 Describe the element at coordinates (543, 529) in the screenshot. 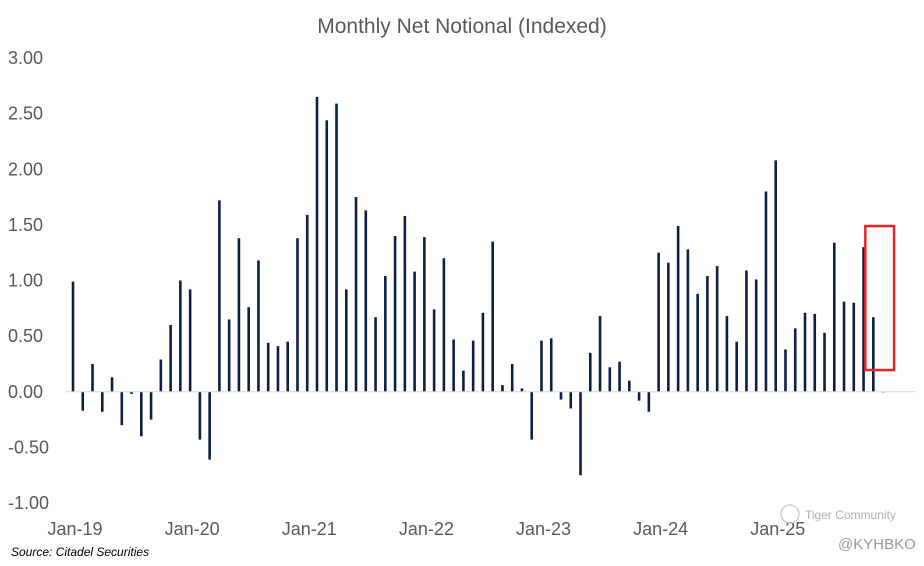

I see `x-tick-label: Jan-23` at that location.